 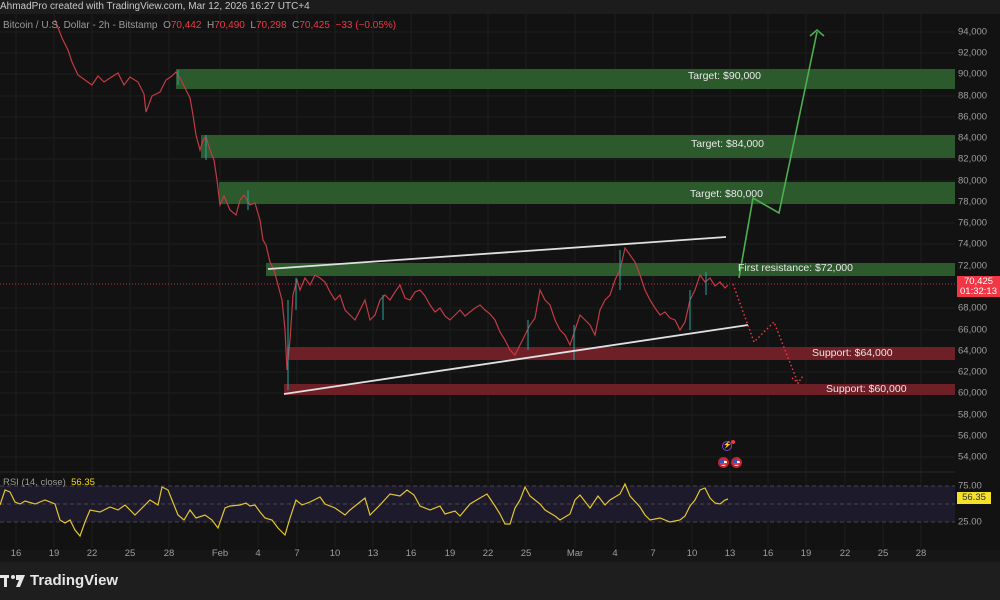 What do you see at coordinates (852, 353) in the screenshot?
I see `support-64k-label: Support: $64,000` at bounding box center [852, 353].